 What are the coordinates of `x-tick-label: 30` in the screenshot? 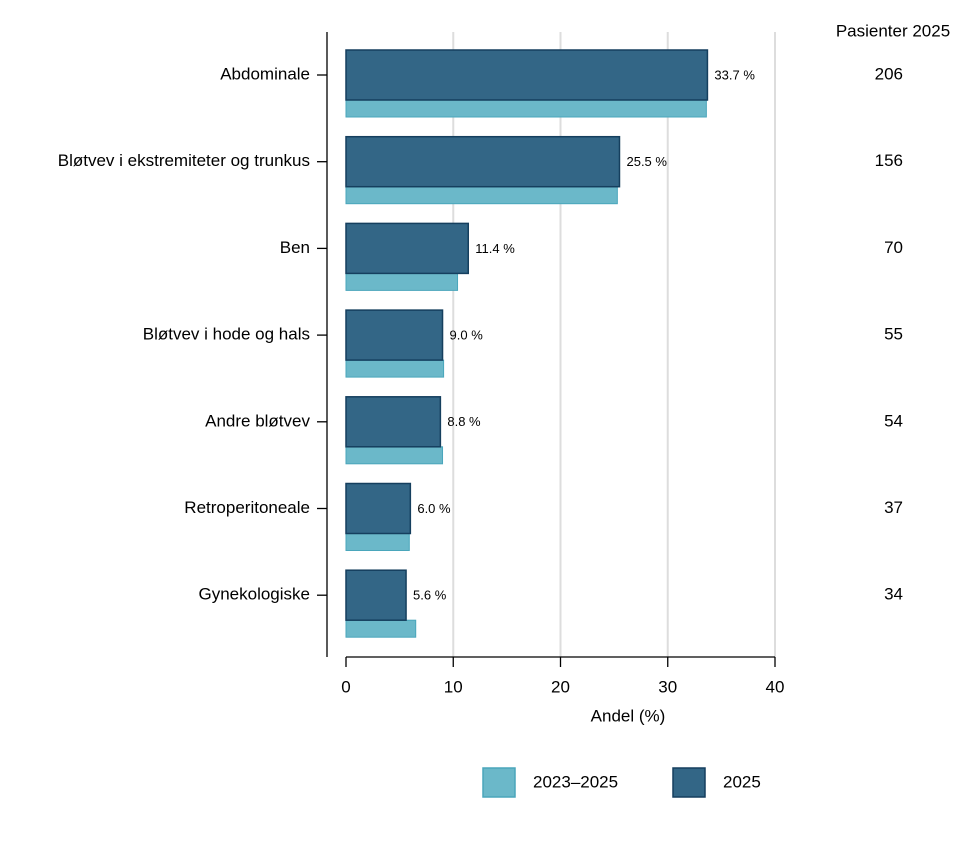 It's located at (667, 686).